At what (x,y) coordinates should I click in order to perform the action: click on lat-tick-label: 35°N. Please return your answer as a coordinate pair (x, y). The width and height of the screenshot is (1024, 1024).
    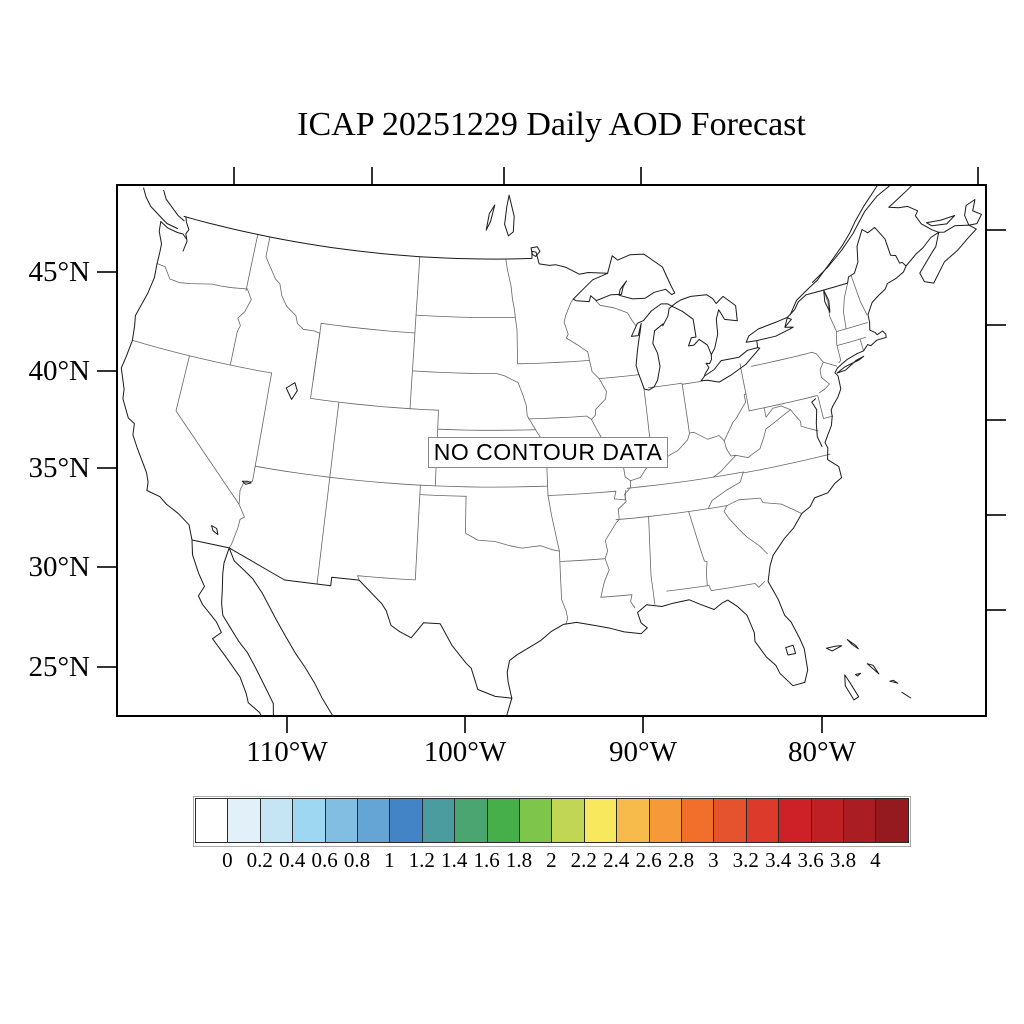
    Looking at the image, I should click on (59, 468).